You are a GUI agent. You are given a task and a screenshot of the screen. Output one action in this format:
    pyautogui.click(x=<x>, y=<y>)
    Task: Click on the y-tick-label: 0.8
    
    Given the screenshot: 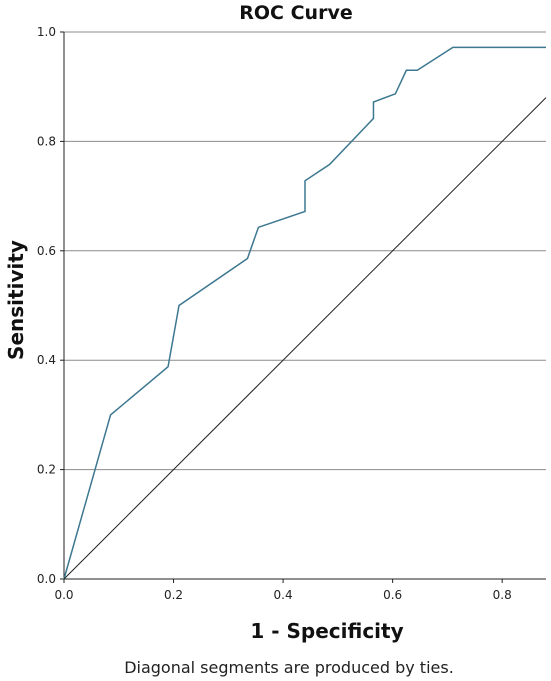 What is the action you would take?
    pyautogui.click(x=46, y=141)
    